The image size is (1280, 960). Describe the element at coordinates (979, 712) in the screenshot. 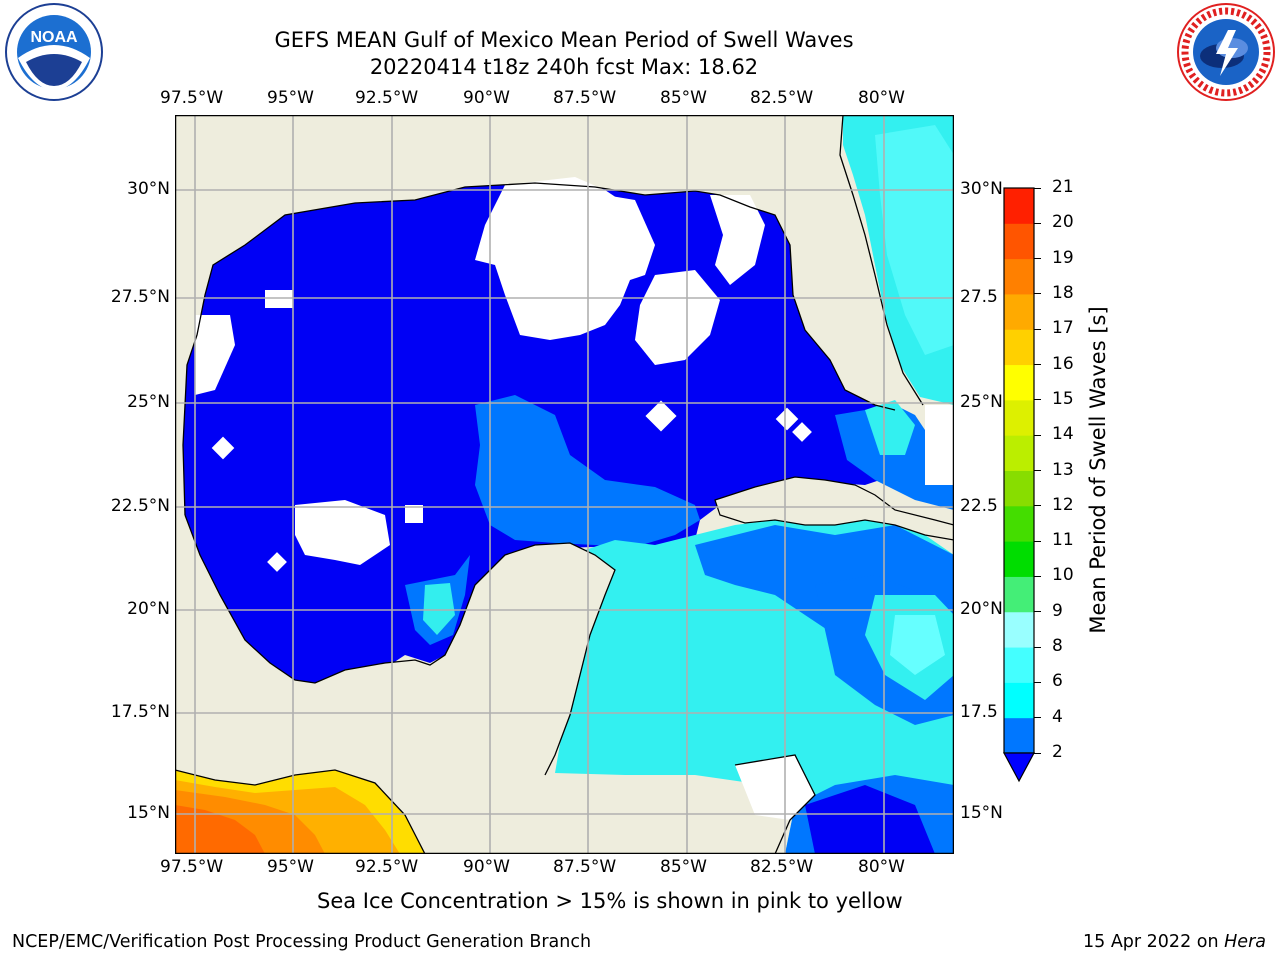

I see `lat-label-right: 17.5` at that location.